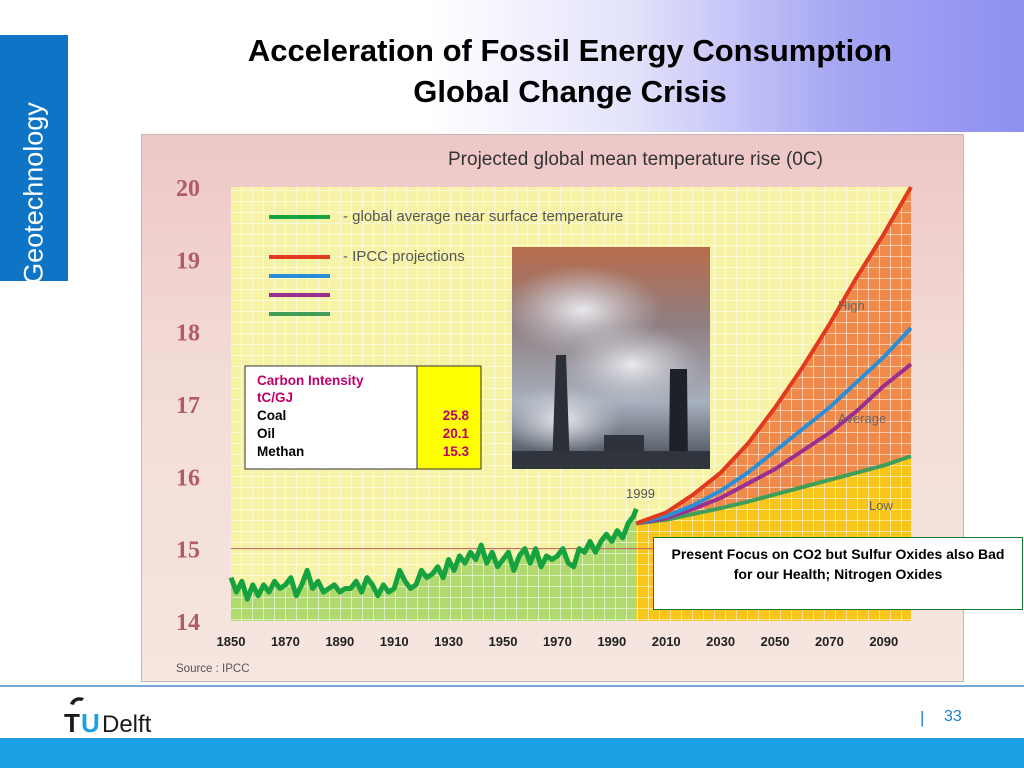 Image resolution: width=1024 pixels, height=768 pixels. What do you see at coordinates (433, 555) in the screenshot?
I see `observed-series-line` at bounding box center [433, 555].